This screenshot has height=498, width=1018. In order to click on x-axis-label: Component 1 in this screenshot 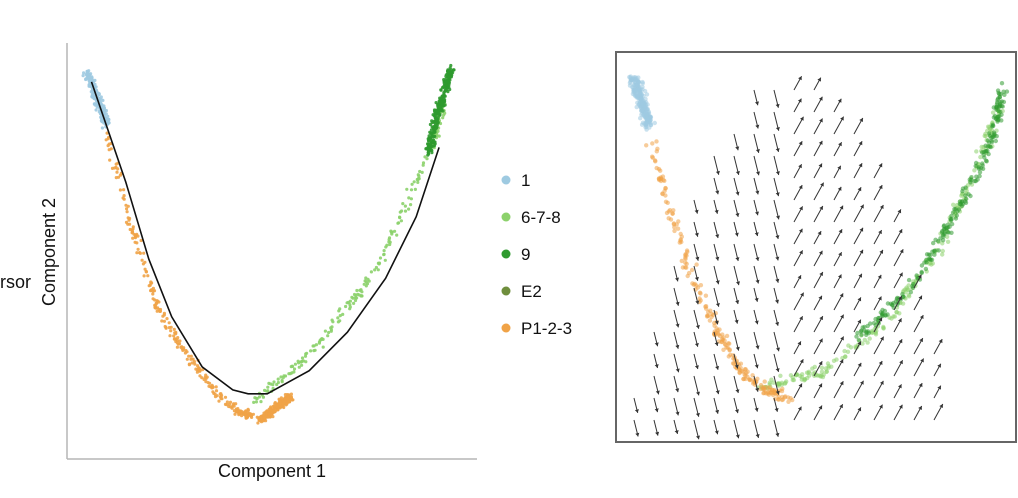, I will do `click(272, 471)`.